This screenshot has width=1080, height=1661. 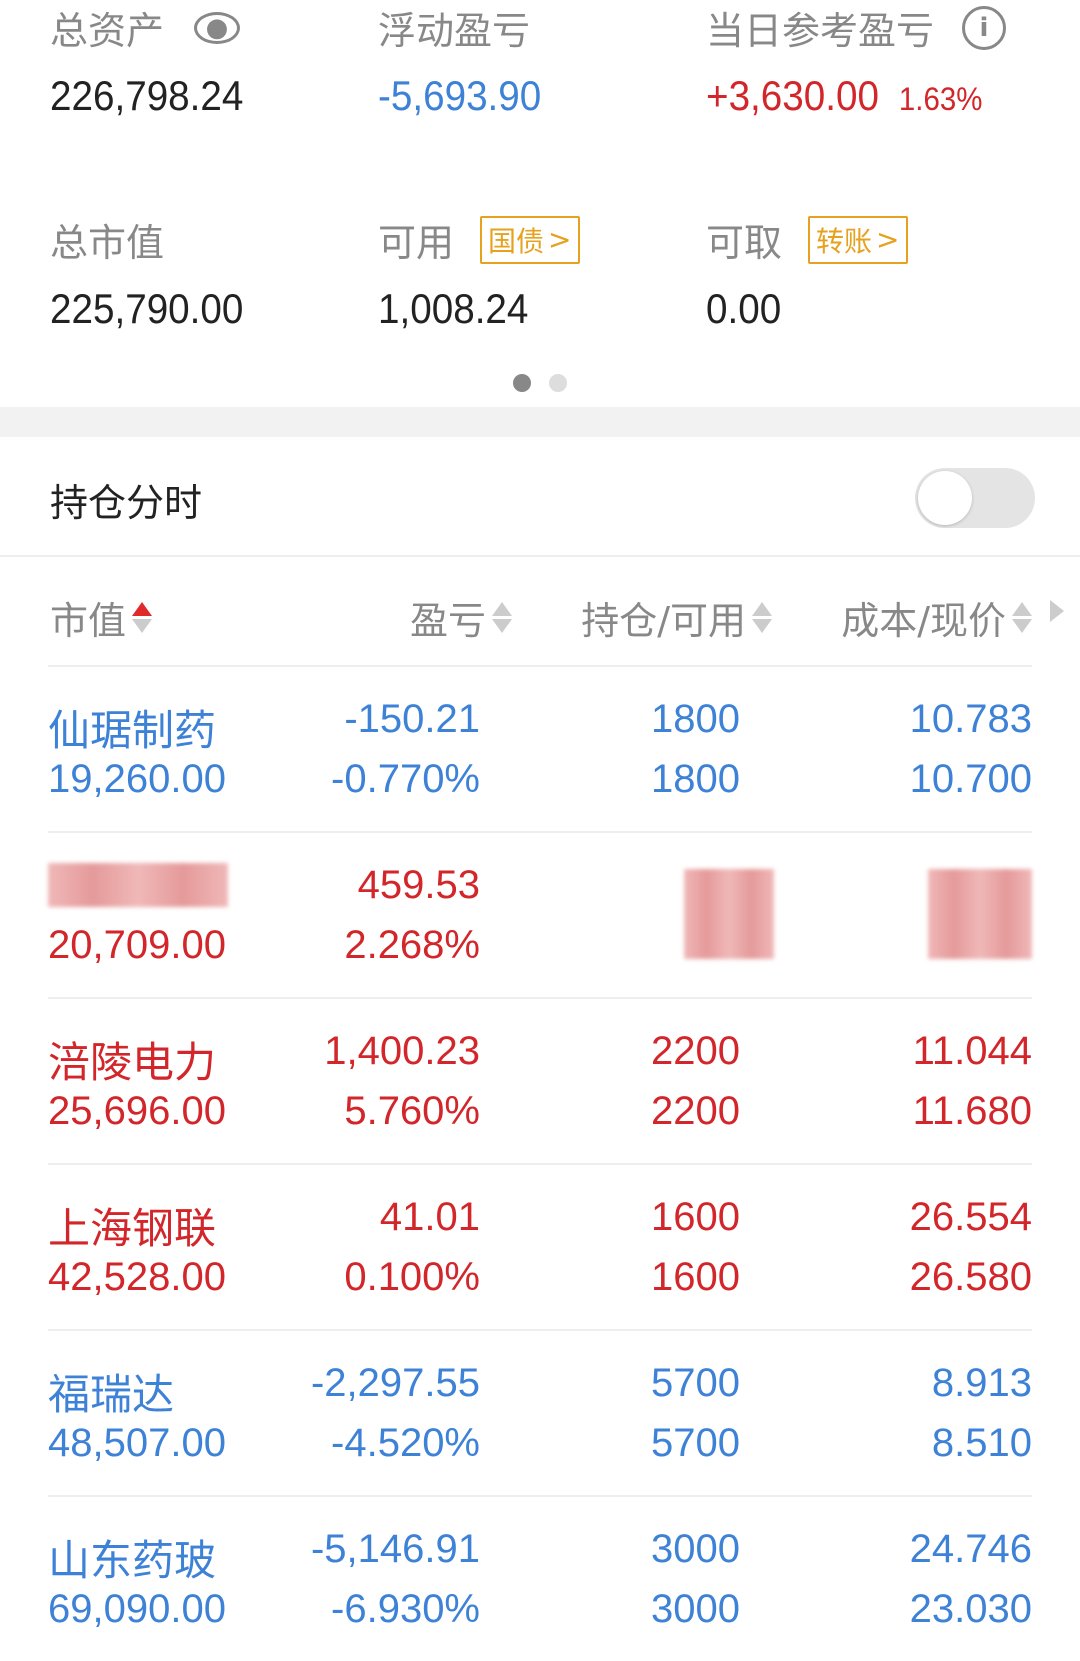 I want to click on total-assets-label: 总资产 ●, so click(x=145, y=27).